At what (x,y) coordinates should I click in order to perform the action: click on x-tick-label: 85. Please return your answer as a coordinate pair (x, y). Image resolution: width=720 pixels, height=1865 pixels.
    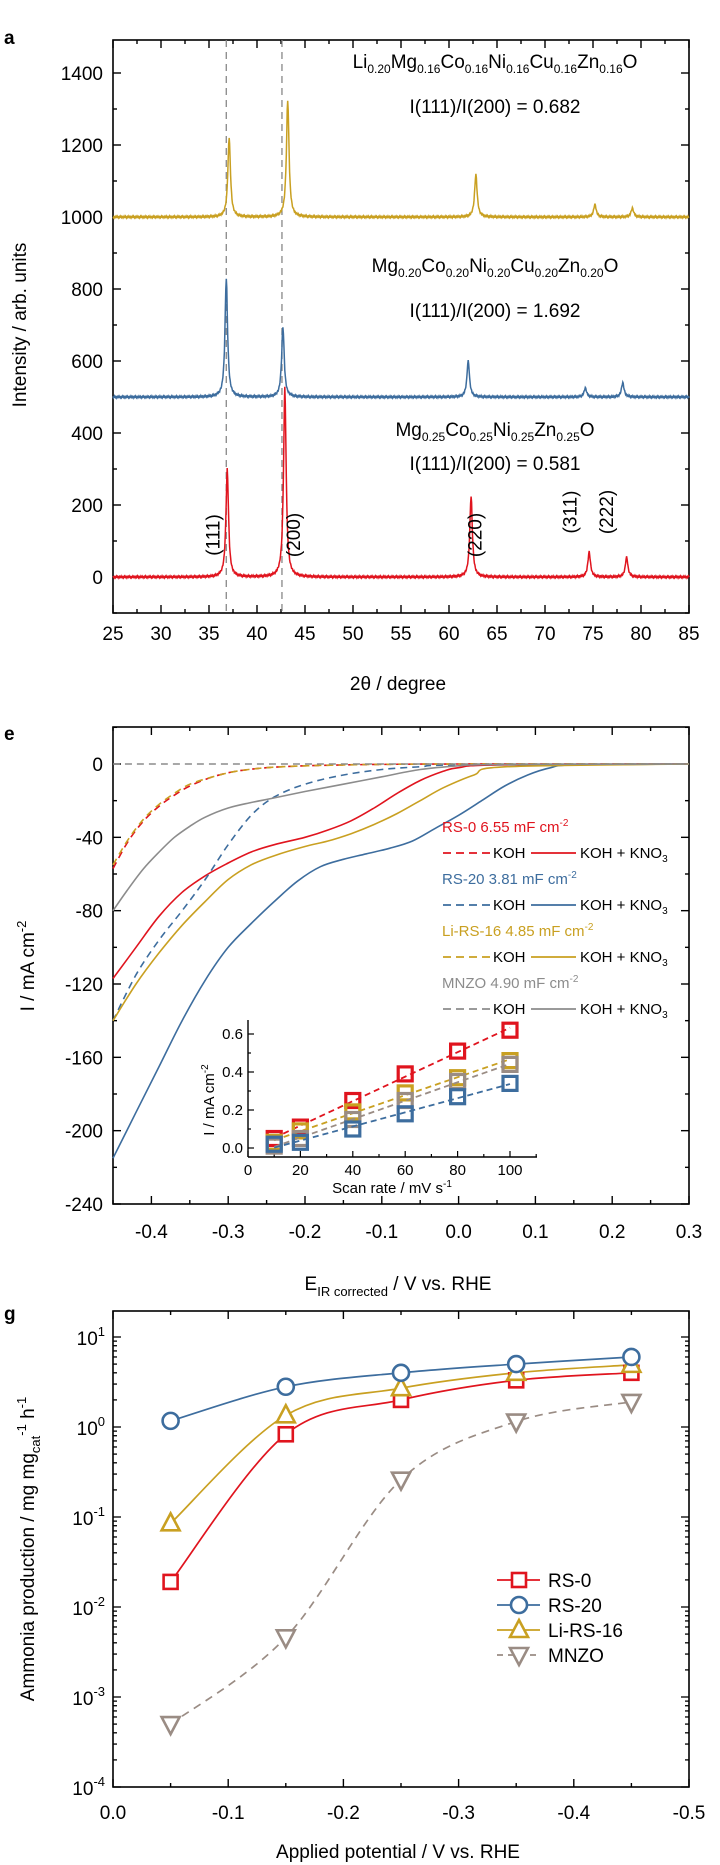
    Looking at the image, I should click on (688, 634).